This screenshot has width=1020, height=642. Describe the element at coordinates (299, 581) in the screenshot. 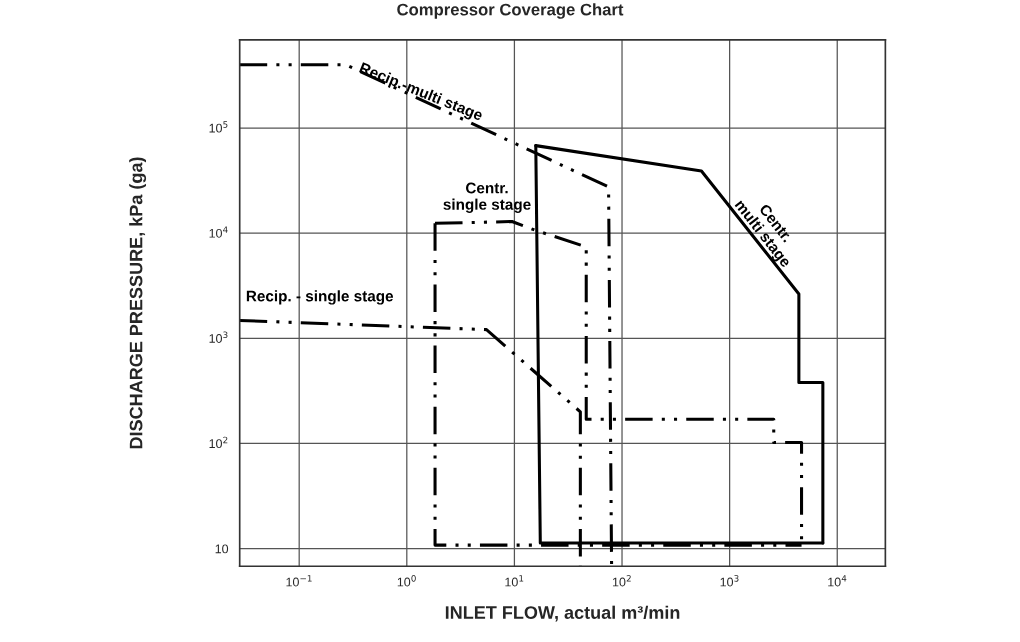

I see `x-tick-label: 10$^{−1}$` at that location.